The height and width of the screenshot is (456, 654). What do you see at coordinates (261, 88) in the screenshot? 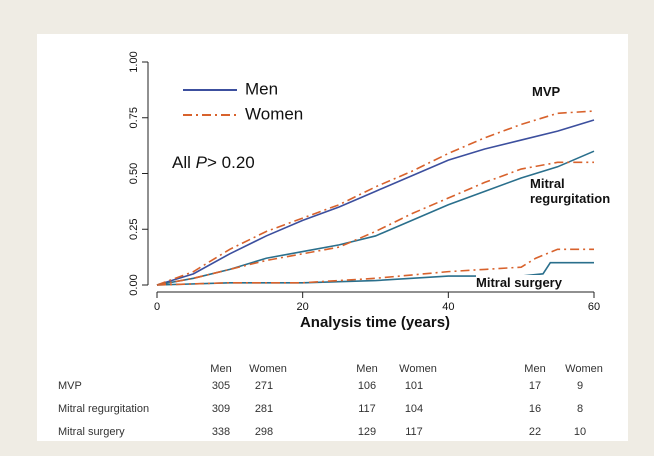
I see `legend-label: Men` at bounding box center [261, 88].